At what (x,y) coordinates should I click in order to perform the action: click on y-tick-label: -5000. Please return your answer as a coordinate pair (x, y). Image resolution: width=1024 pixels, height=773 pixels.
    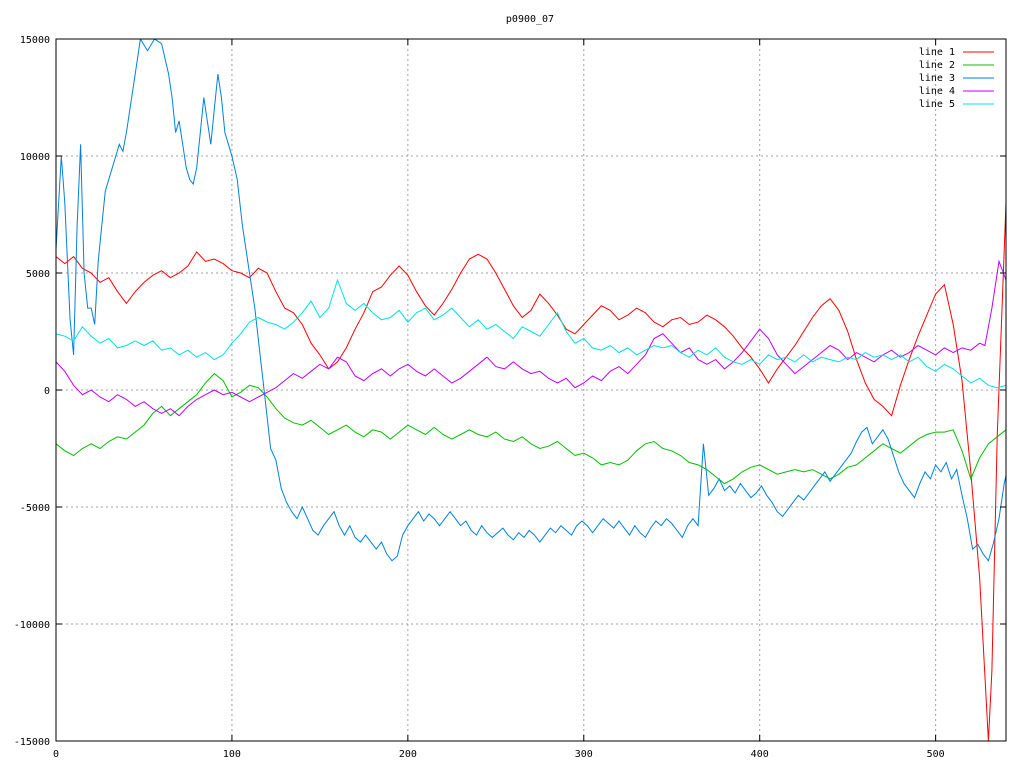
    Looking at the image, I should click on (35, 508).